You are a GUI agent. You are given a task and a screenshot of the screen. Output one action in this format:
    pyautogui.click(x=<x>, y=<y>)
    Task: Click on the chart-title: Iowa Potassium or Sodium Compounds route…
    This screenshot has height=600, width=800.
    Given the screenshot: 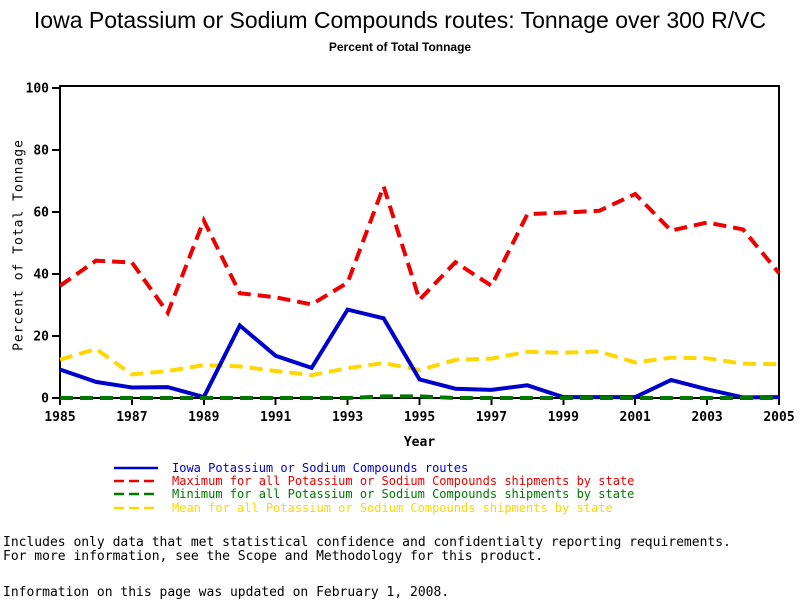 What is the action you would take?
    pyautogui.click(x=400, y=20)
    